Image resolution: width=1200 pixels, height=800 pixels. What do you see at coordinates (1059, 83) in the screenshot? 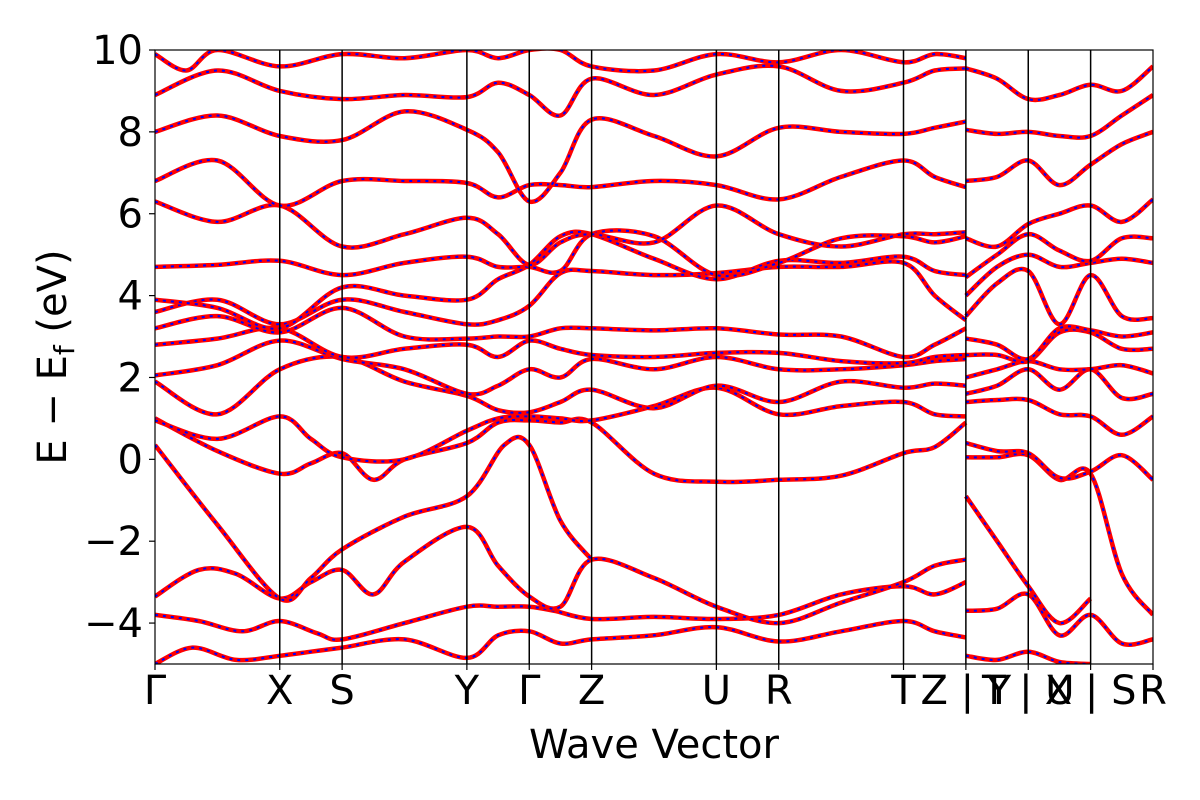
I see `band-34-dashed` at bounding box center [1059, 83].